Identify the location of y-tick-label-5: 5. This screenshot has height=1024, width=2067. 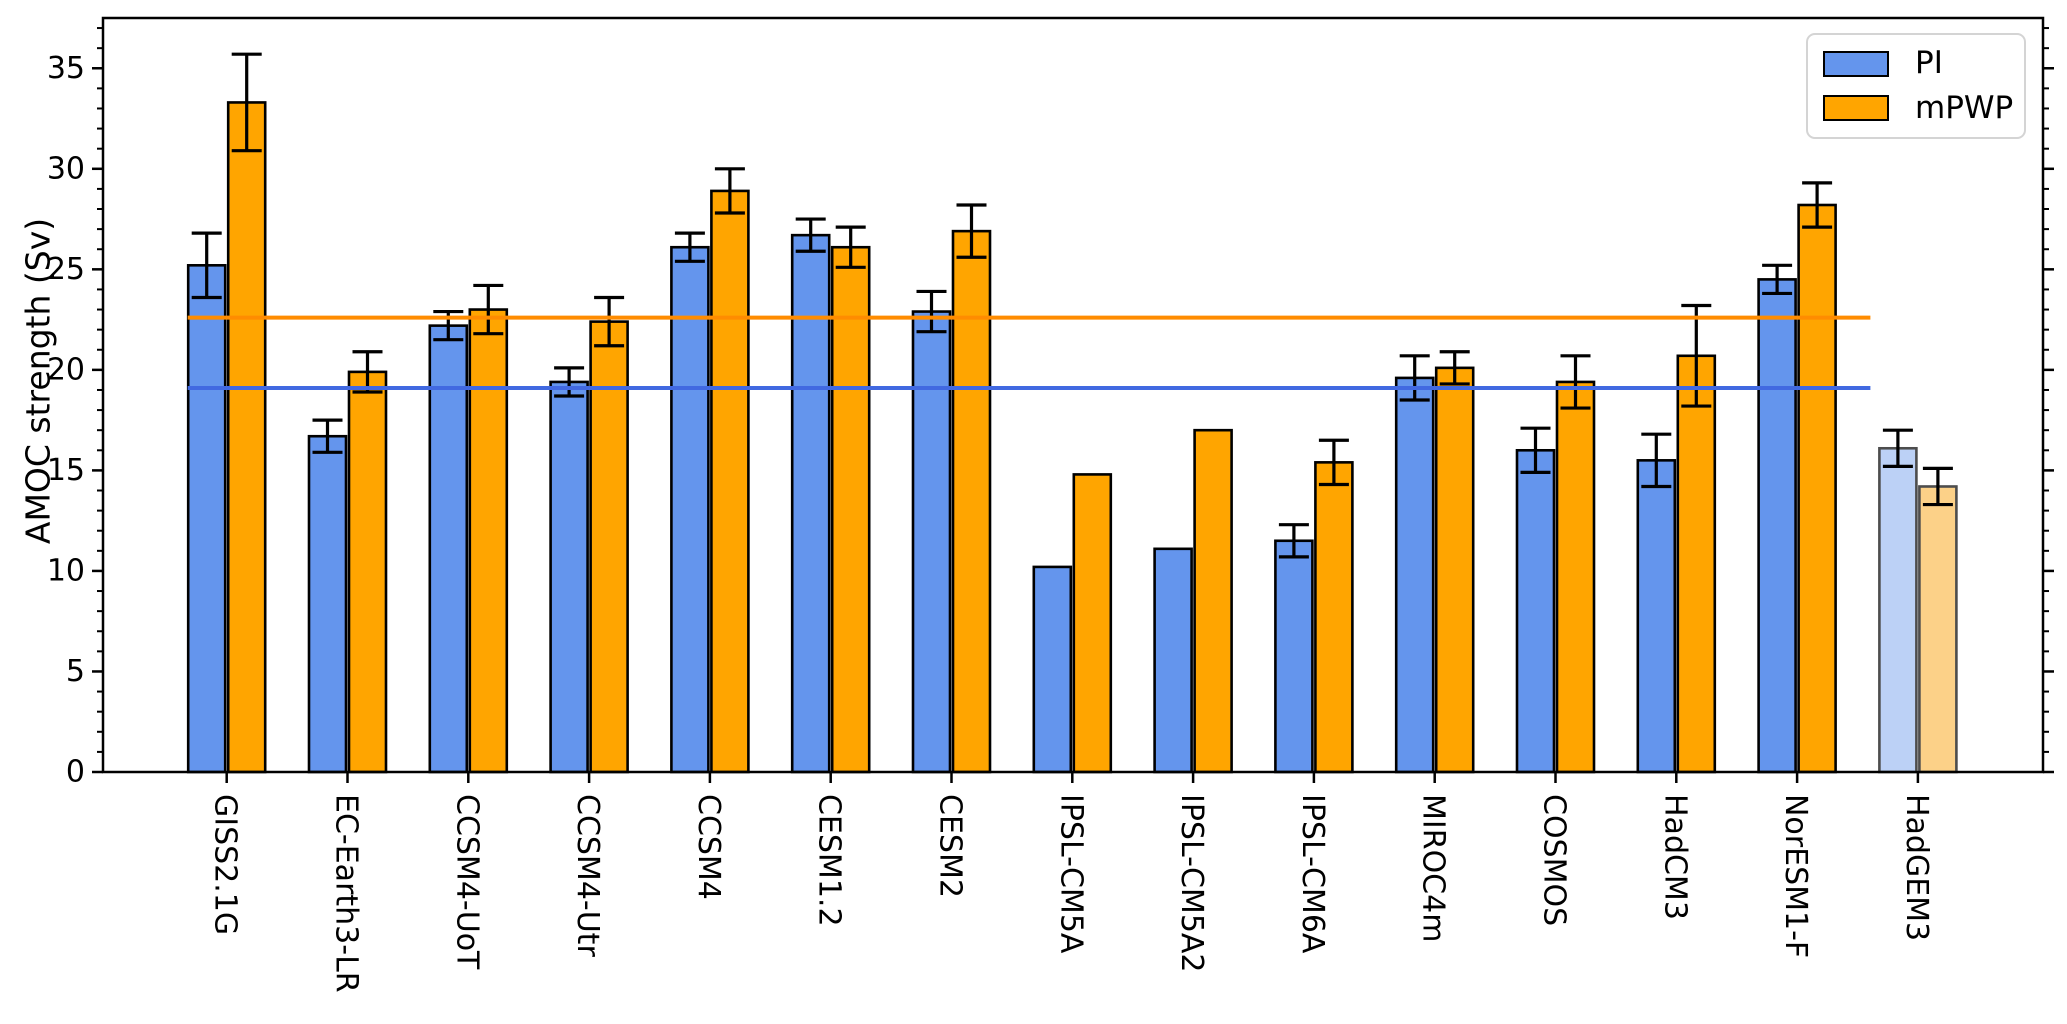
(75, 671).